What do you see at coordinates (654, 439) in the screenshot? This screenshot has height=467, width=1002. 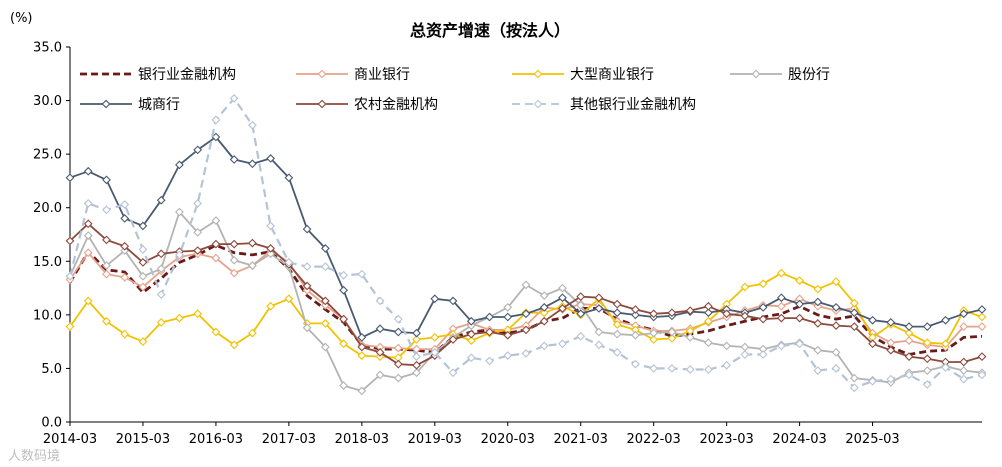 I see `x-tick-label: 2022-03` at bounding box center [654, 439].